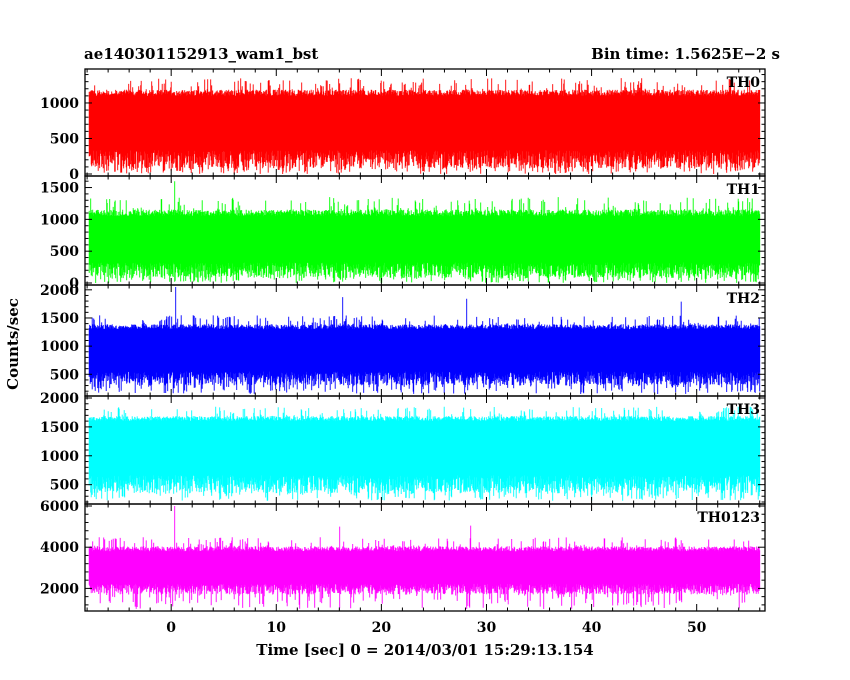 The height and width of the screenshot is (680, 850). What do you see at coordinates (487, 628) in the screenshot?
I see `x-tick-label: 30` at bounding box center [487, 628].